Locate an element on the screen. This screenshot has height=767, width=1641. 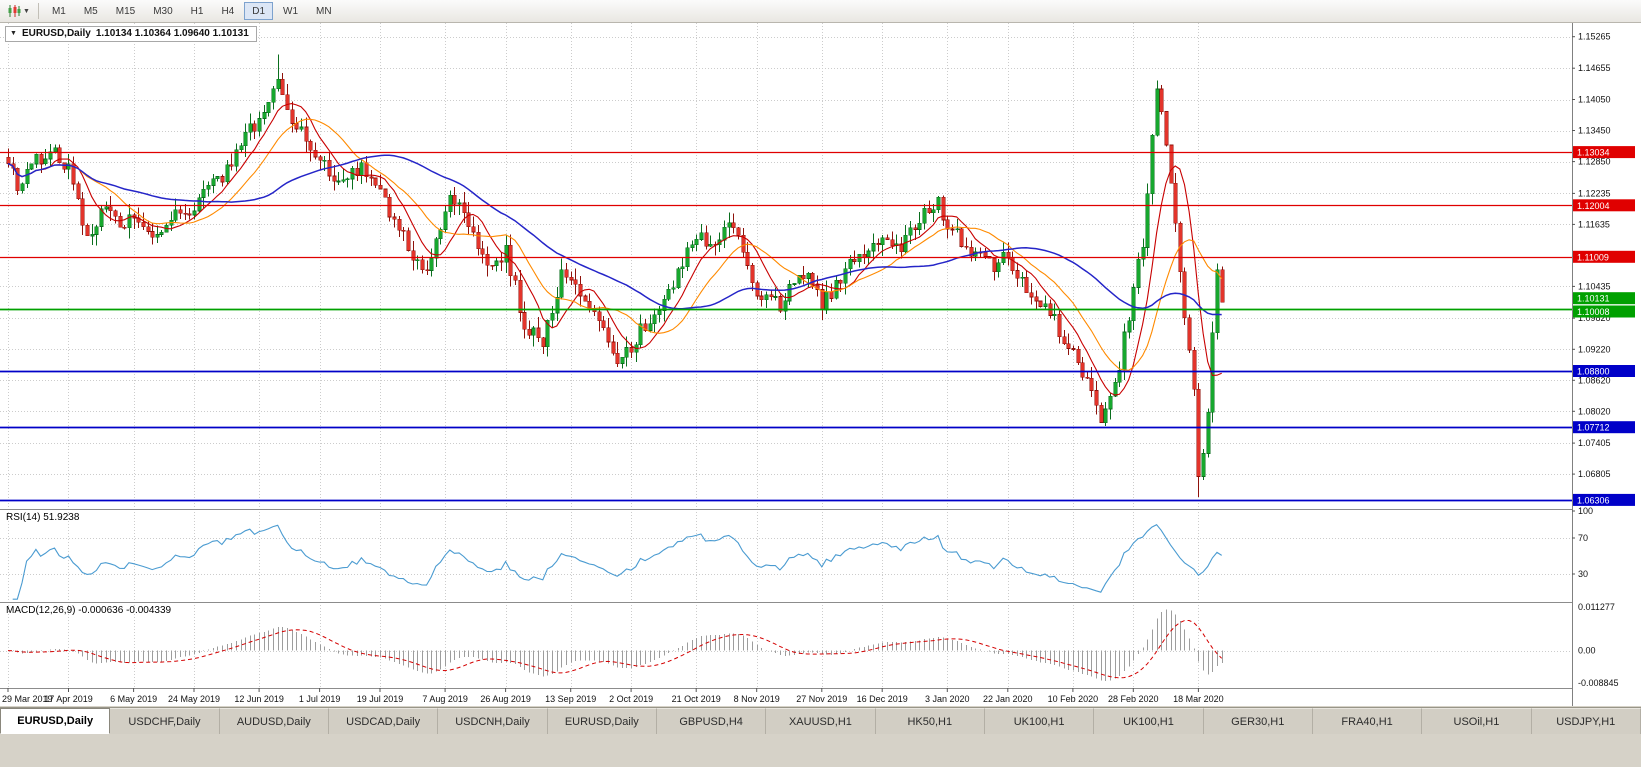
rsi-value: 51.9238 is located at coordinates (61, 517).